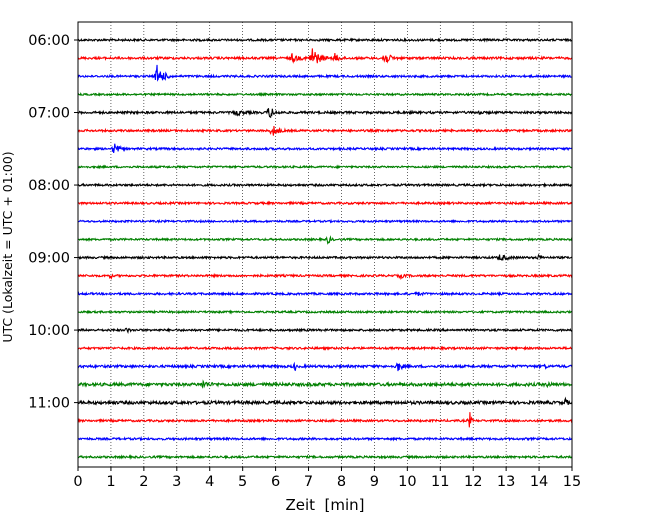 This screenshot has width=650, height=525. What do you see at coordinates (341, 482) in the screenshot?
I see `x-tick-label: 8` at bounding box center [341, 482].